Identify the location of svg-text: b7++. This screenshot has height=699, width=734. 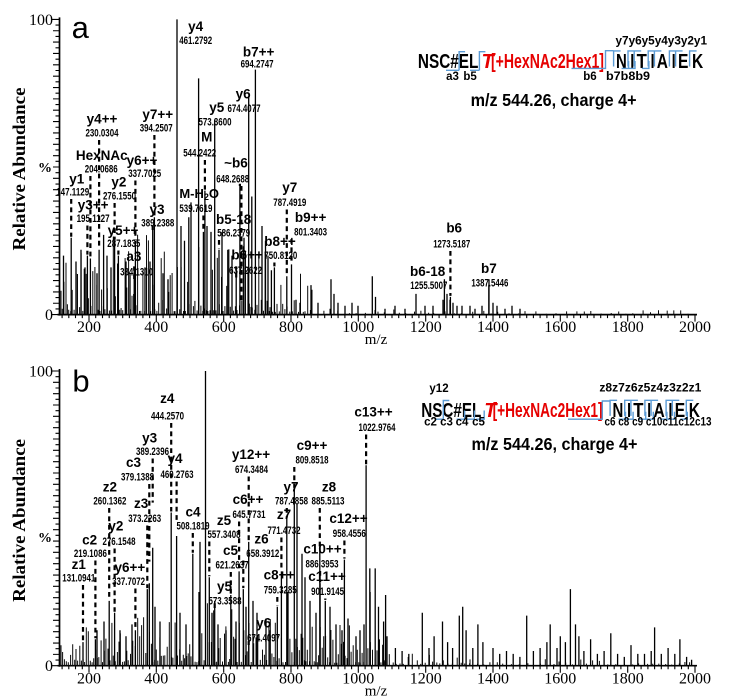
(259, 52).